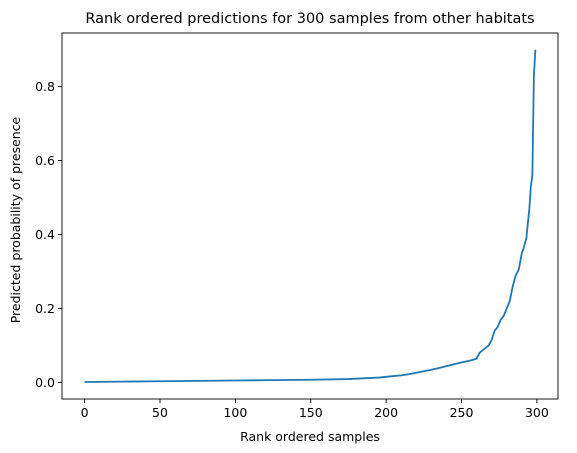  I want to click on x-tick-label: 100, so click(235, 412).